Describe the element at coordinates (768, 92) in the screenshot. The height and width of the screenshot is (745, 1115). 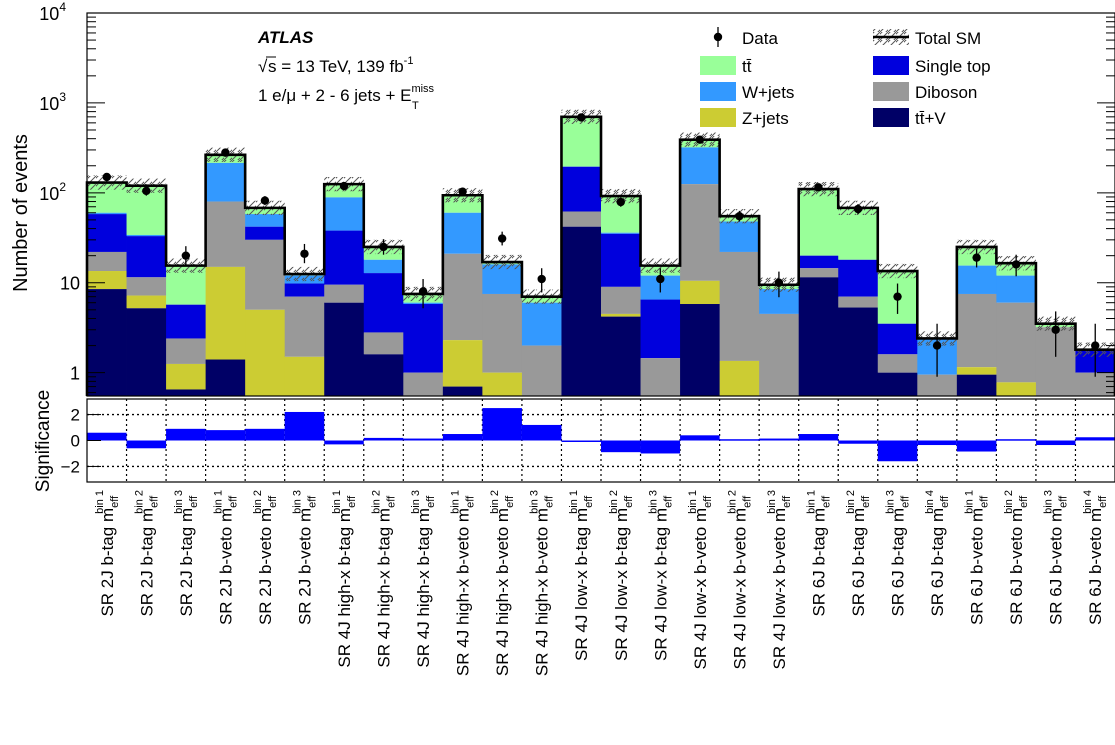
I see `legend-label: W+jets` at that location.